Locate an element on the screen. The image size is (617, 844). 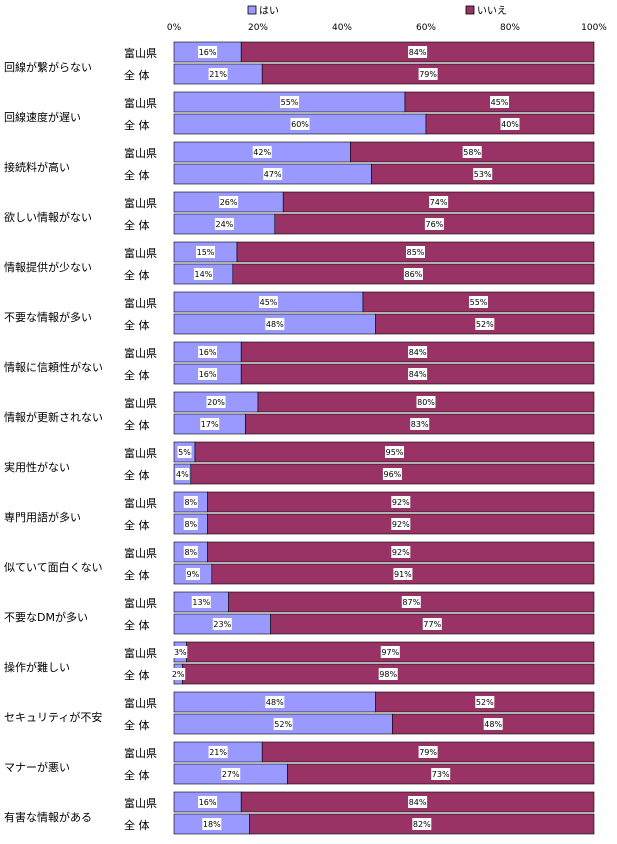
category-group: 似ていて面白くない 富山県 8% 92% 全 体 9% 91% is located at coordinates (299, 563).